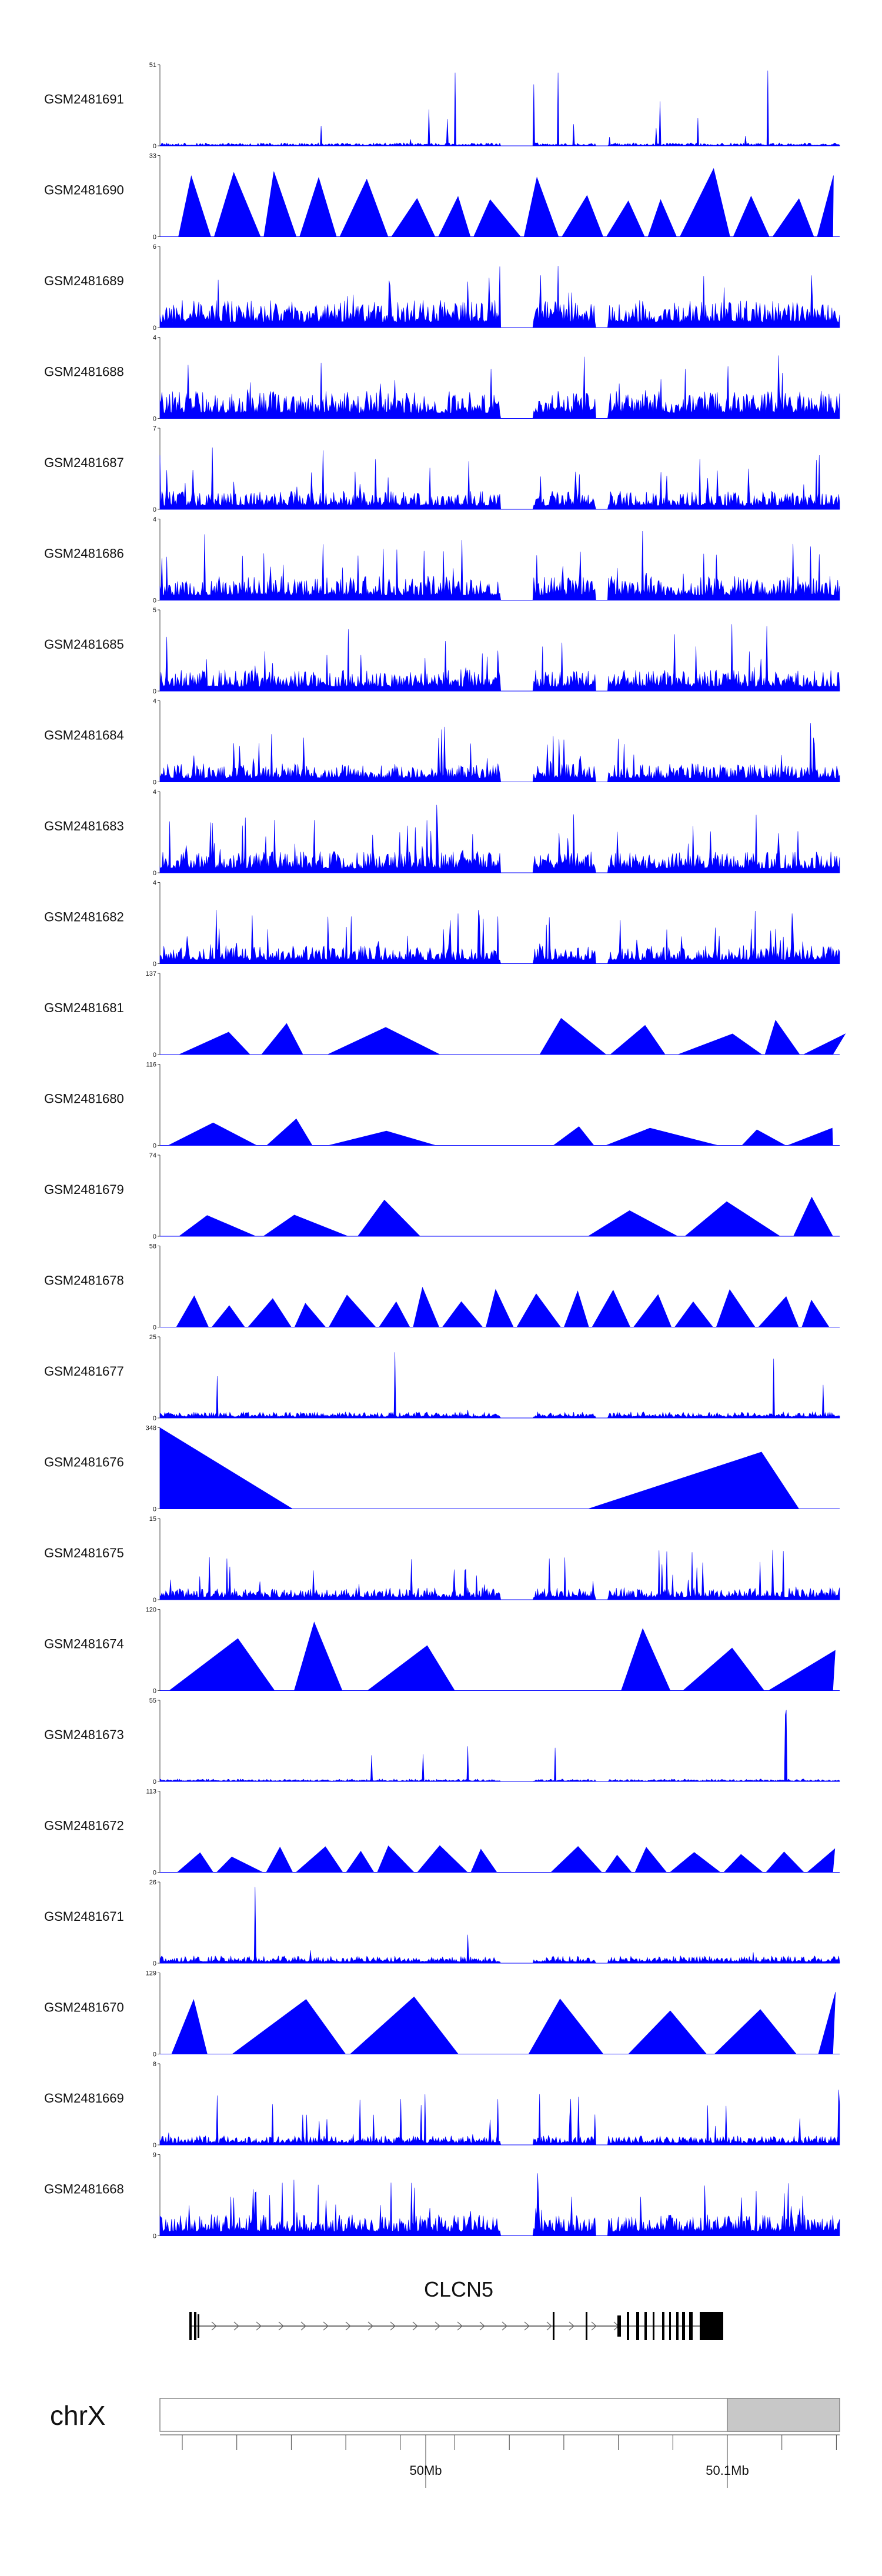  What do you see at coordinates (84, 190) in the screenshot?
I see `track-label: GSM2481690` at bounding box center [84, 190].